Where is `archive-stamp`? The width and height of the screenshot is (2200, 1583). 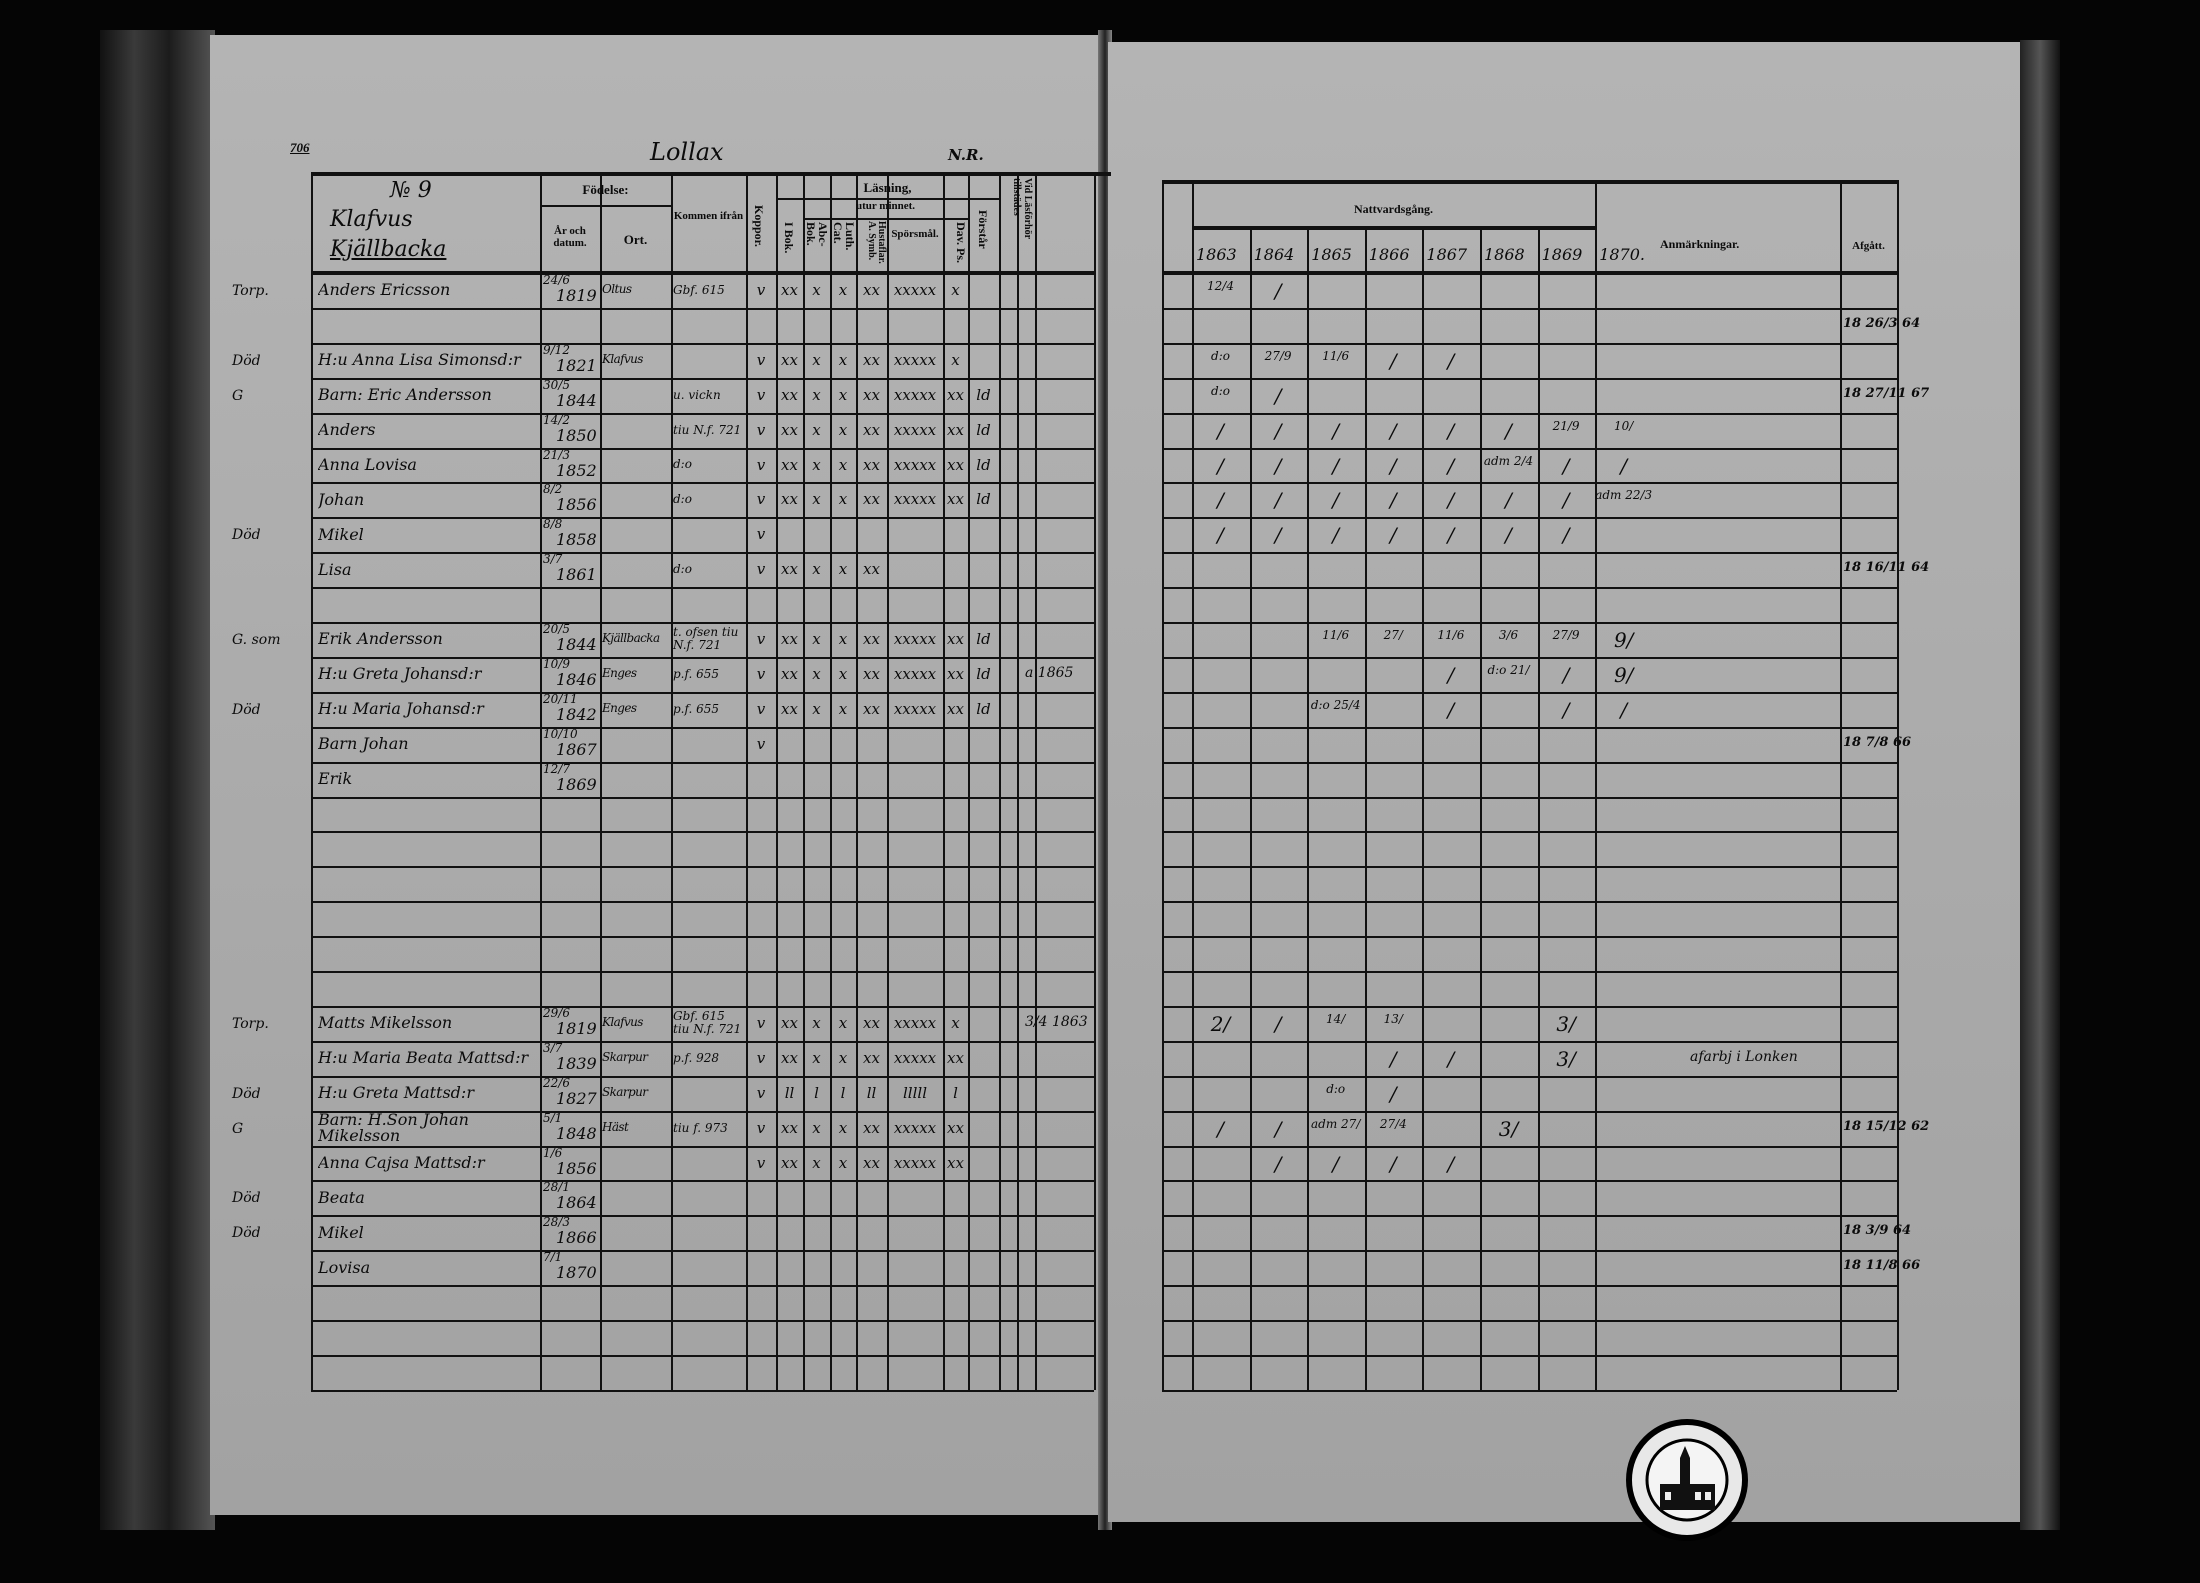
archive-stamp is located at coordinates (1687, 1480).